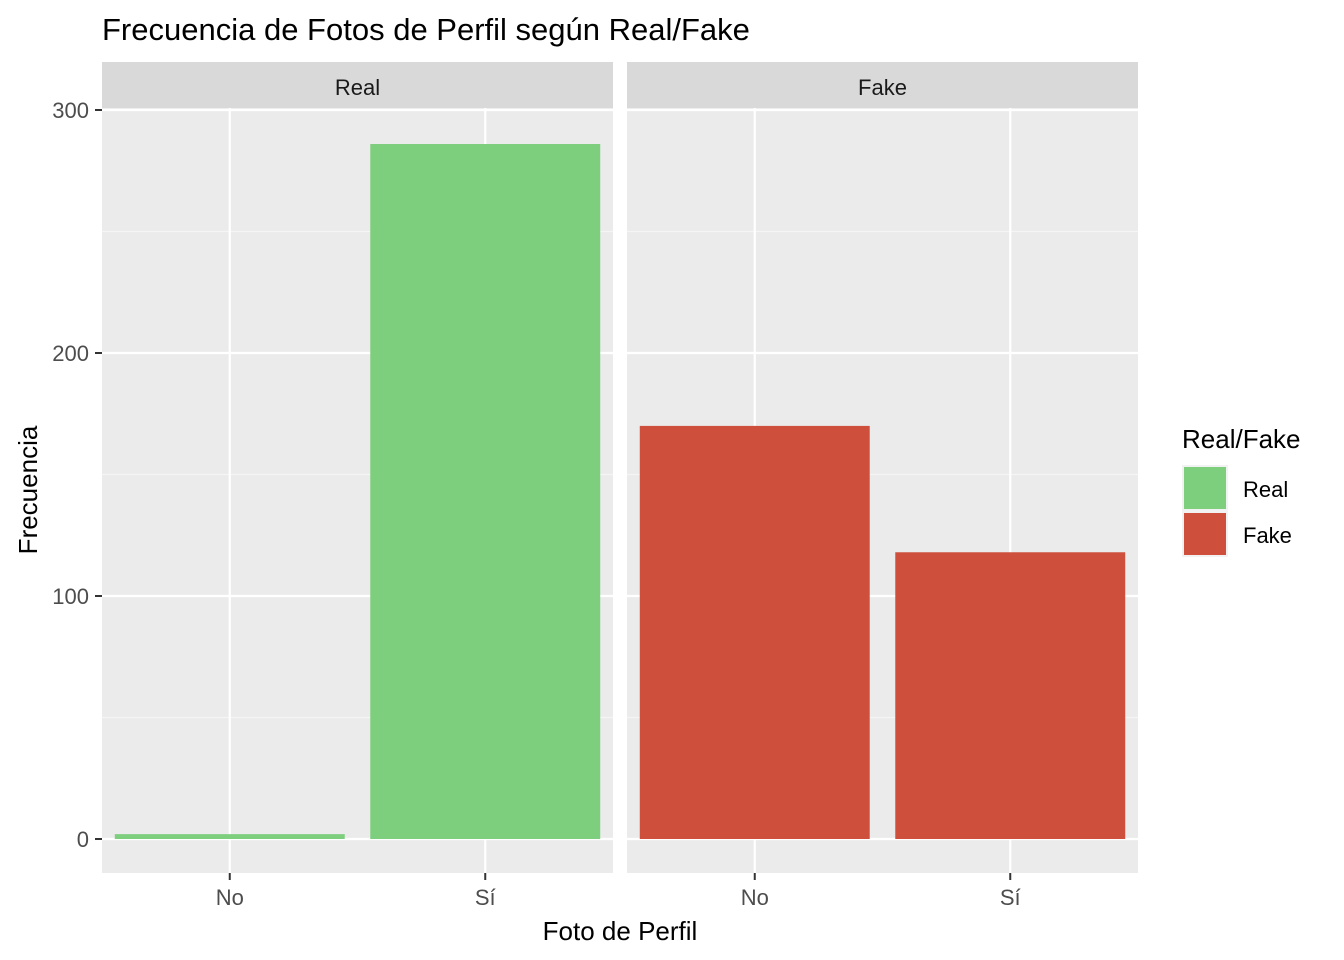  Describe the element at coordinates (485, 491) in the screenshot. I see `bar-real-si` at that location.